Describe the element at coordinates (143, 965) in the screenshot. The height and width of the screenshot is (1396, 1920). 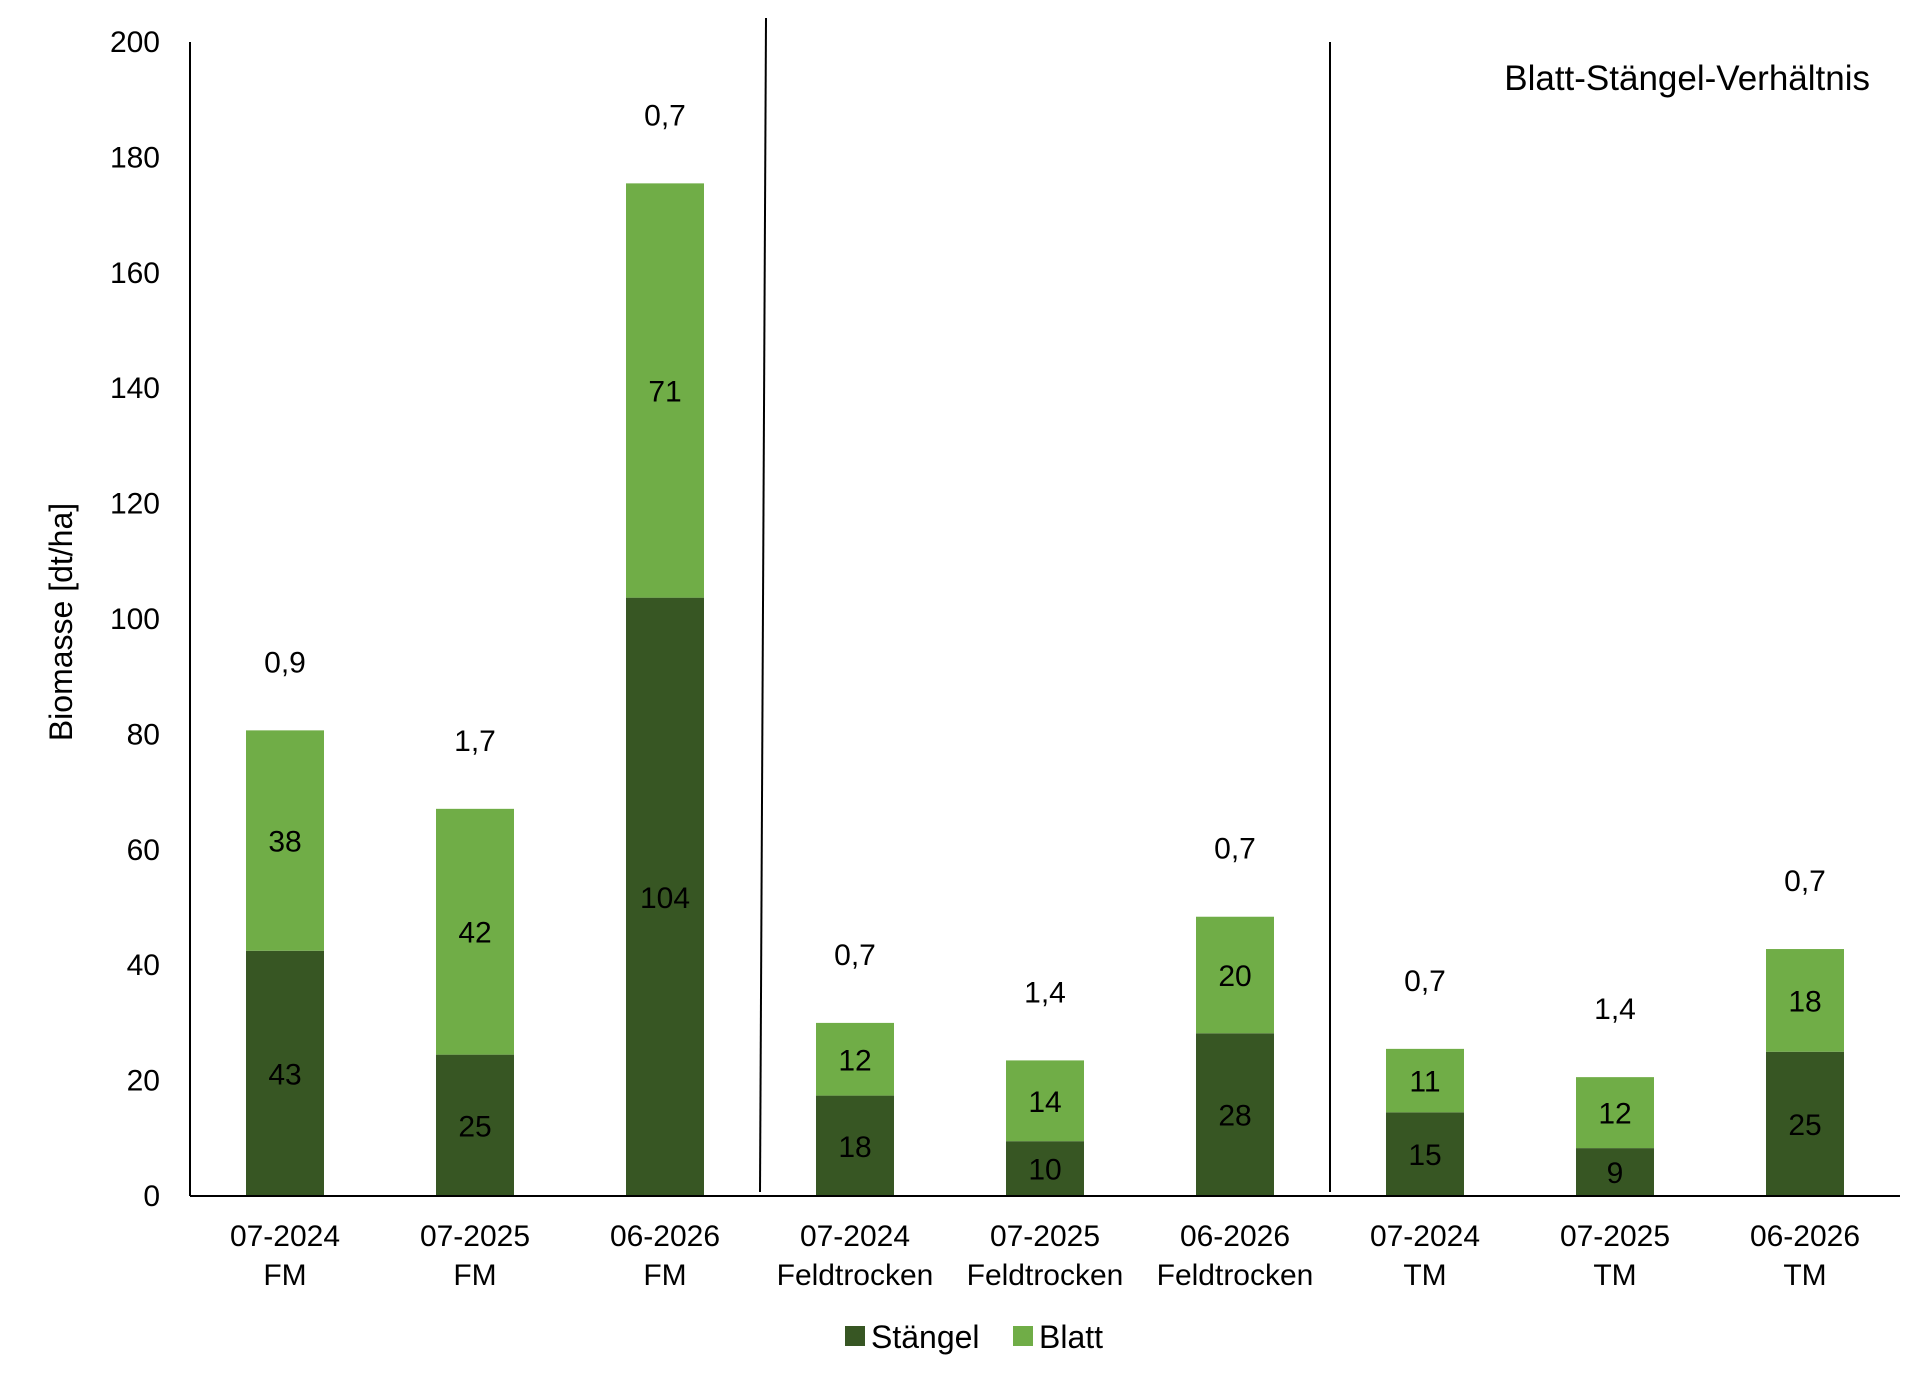
I see `y-tick-label: 40` at that location.